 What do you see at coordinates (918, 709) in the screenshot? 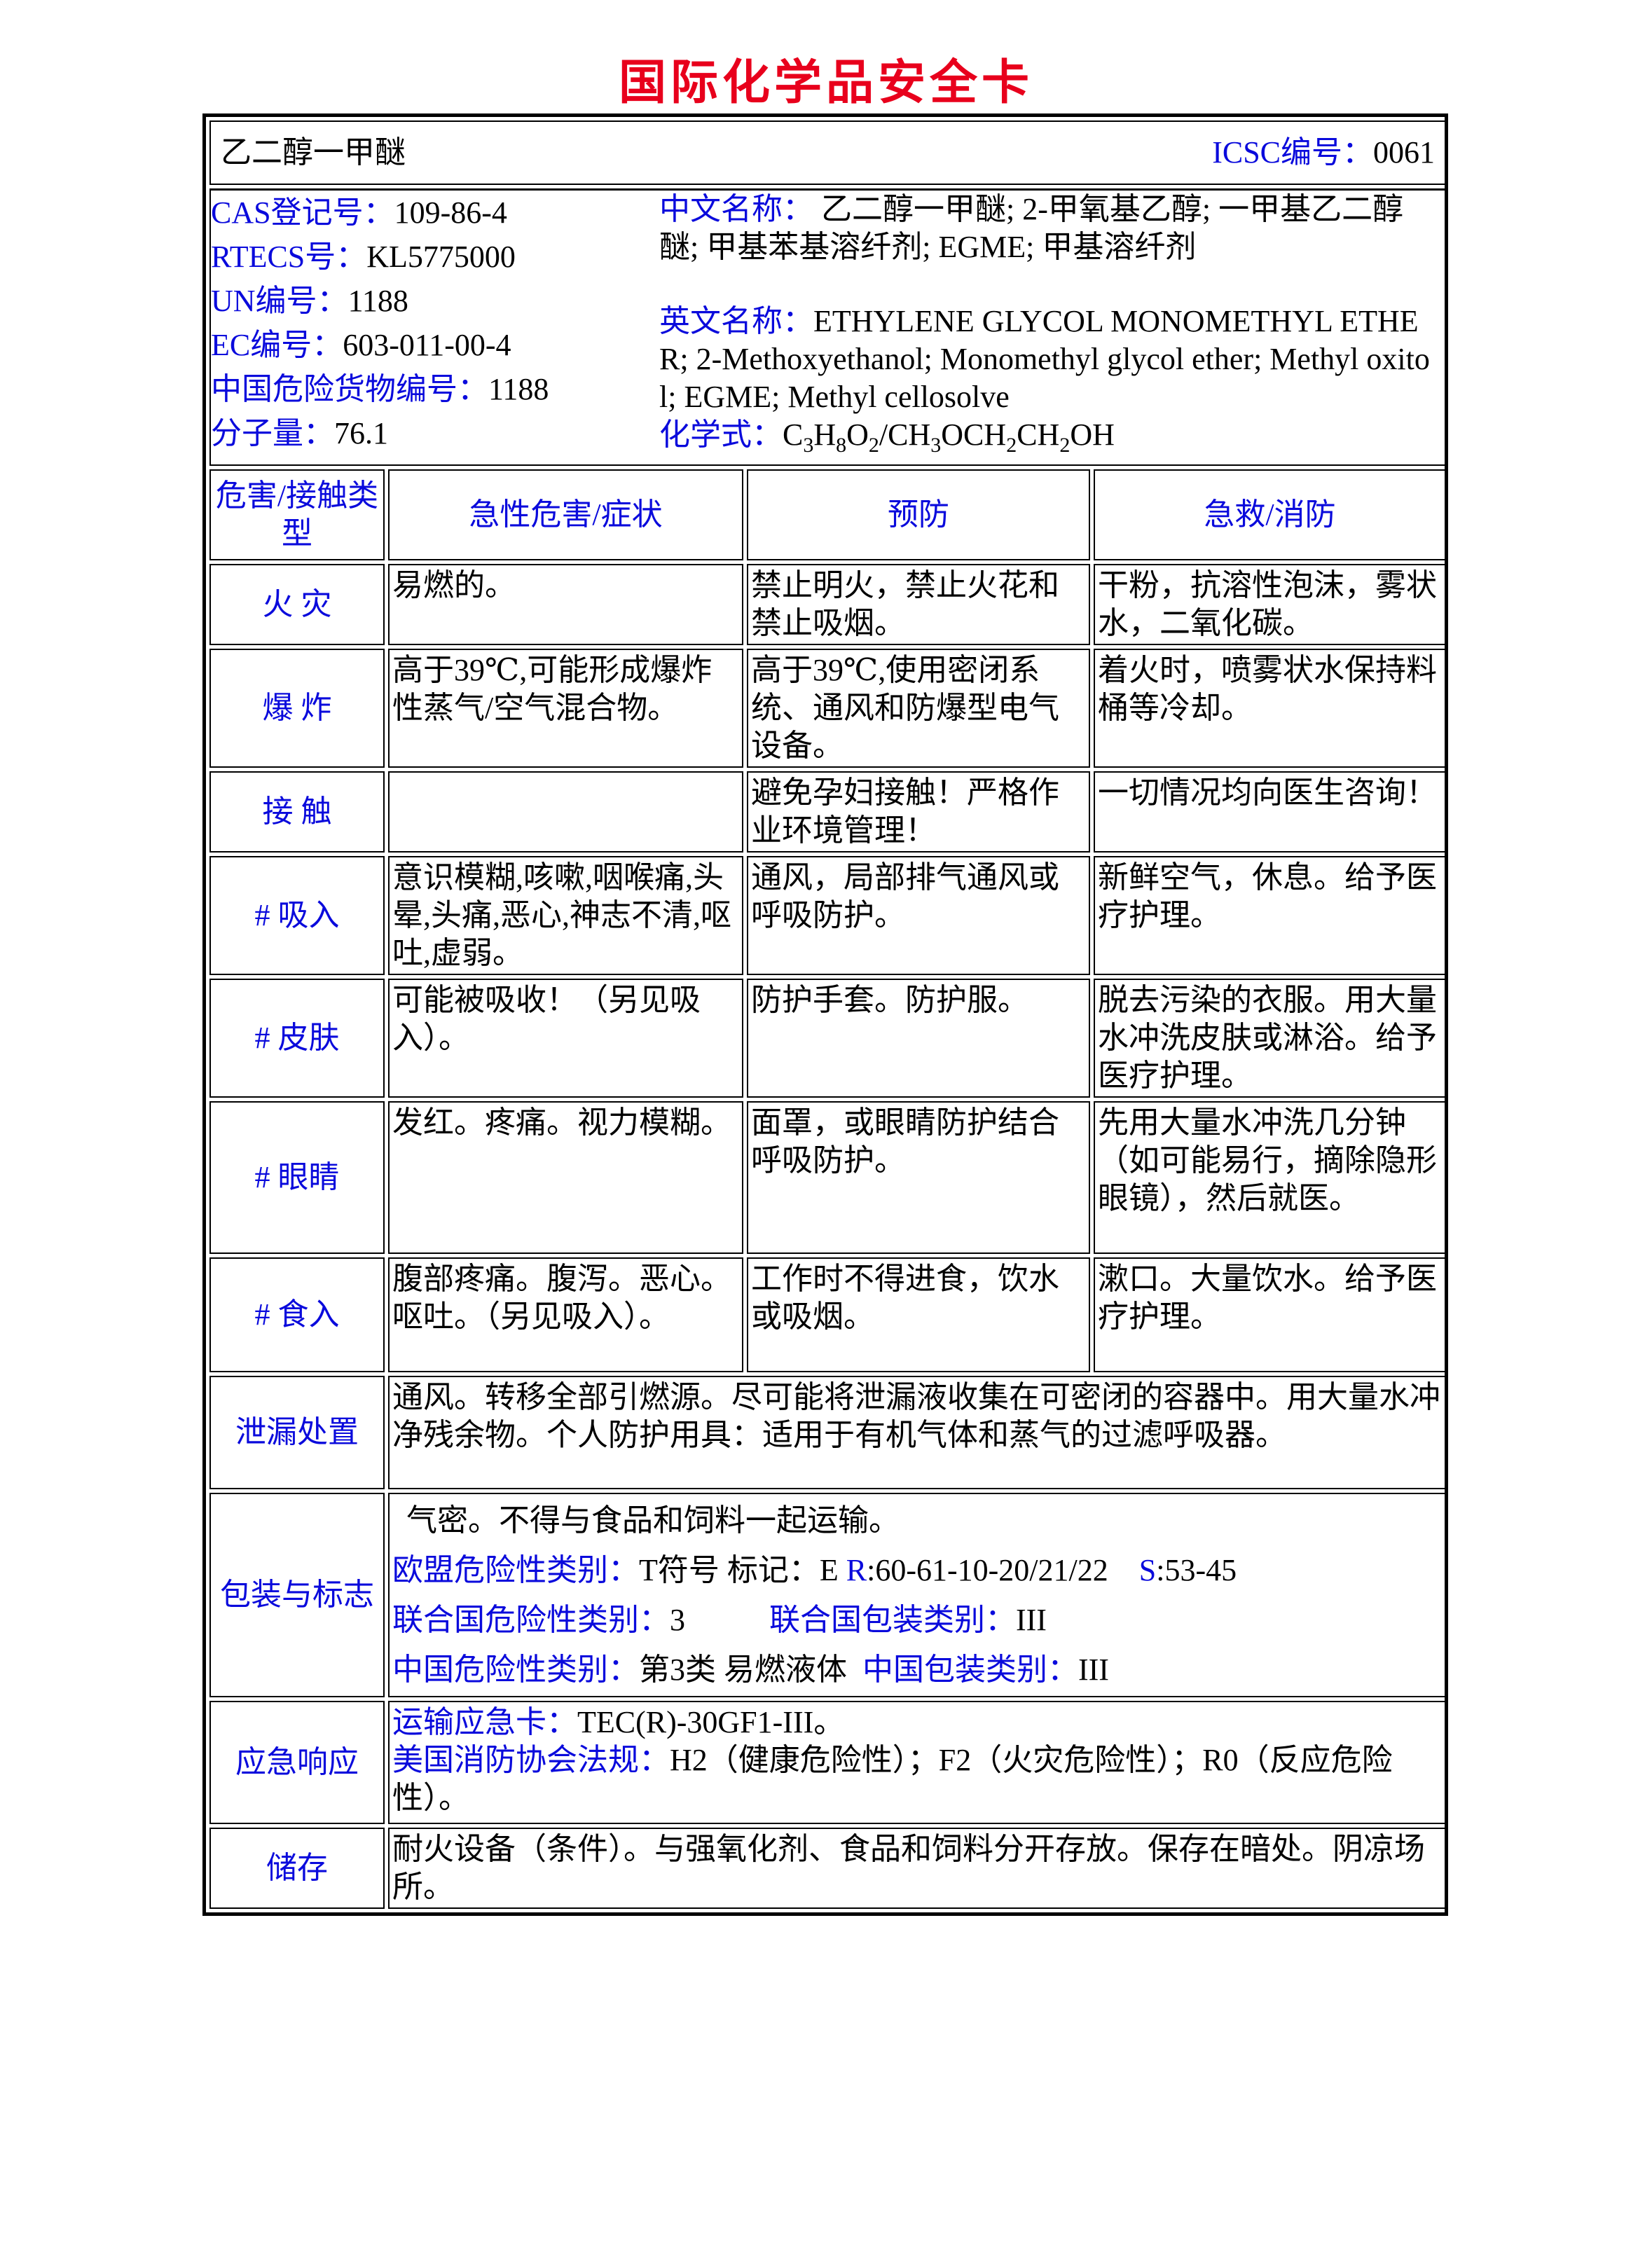
I see `row-prevention: 高于39℃,使用密闭系统、通风和防爆型电气设备。` at bounding box center [918, 709].